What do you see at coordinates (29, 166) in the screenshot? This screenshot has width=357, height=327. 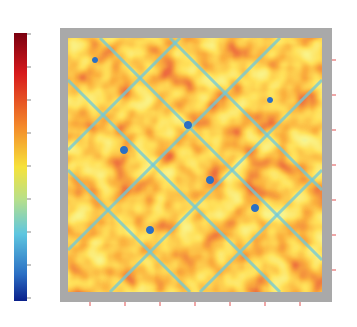 I see `colorbar-ticks` at bounding box center [29, 166].